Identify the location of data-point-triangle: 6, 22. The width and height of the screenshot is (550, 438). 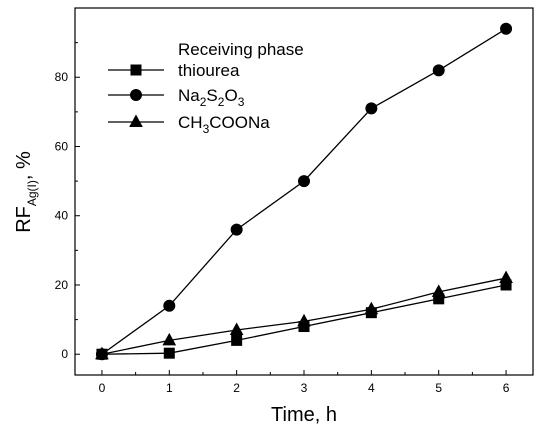
(506, 277).